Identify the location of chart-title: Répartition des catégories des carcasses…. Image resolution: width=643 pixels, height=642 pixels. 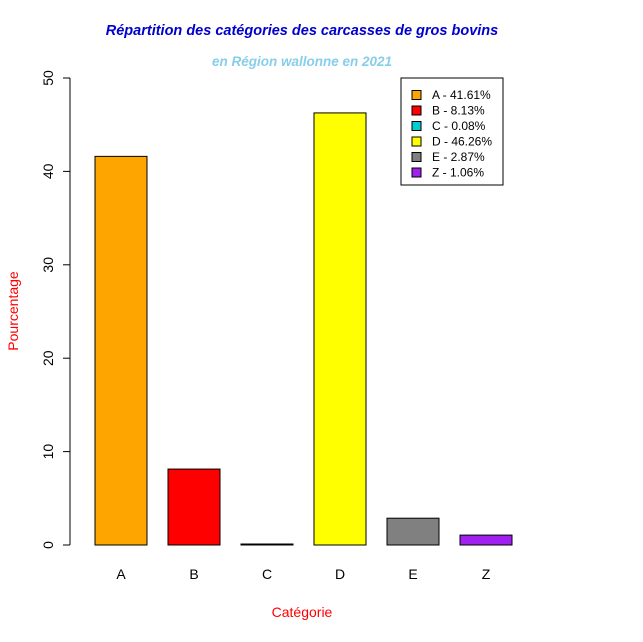
(302, 31).